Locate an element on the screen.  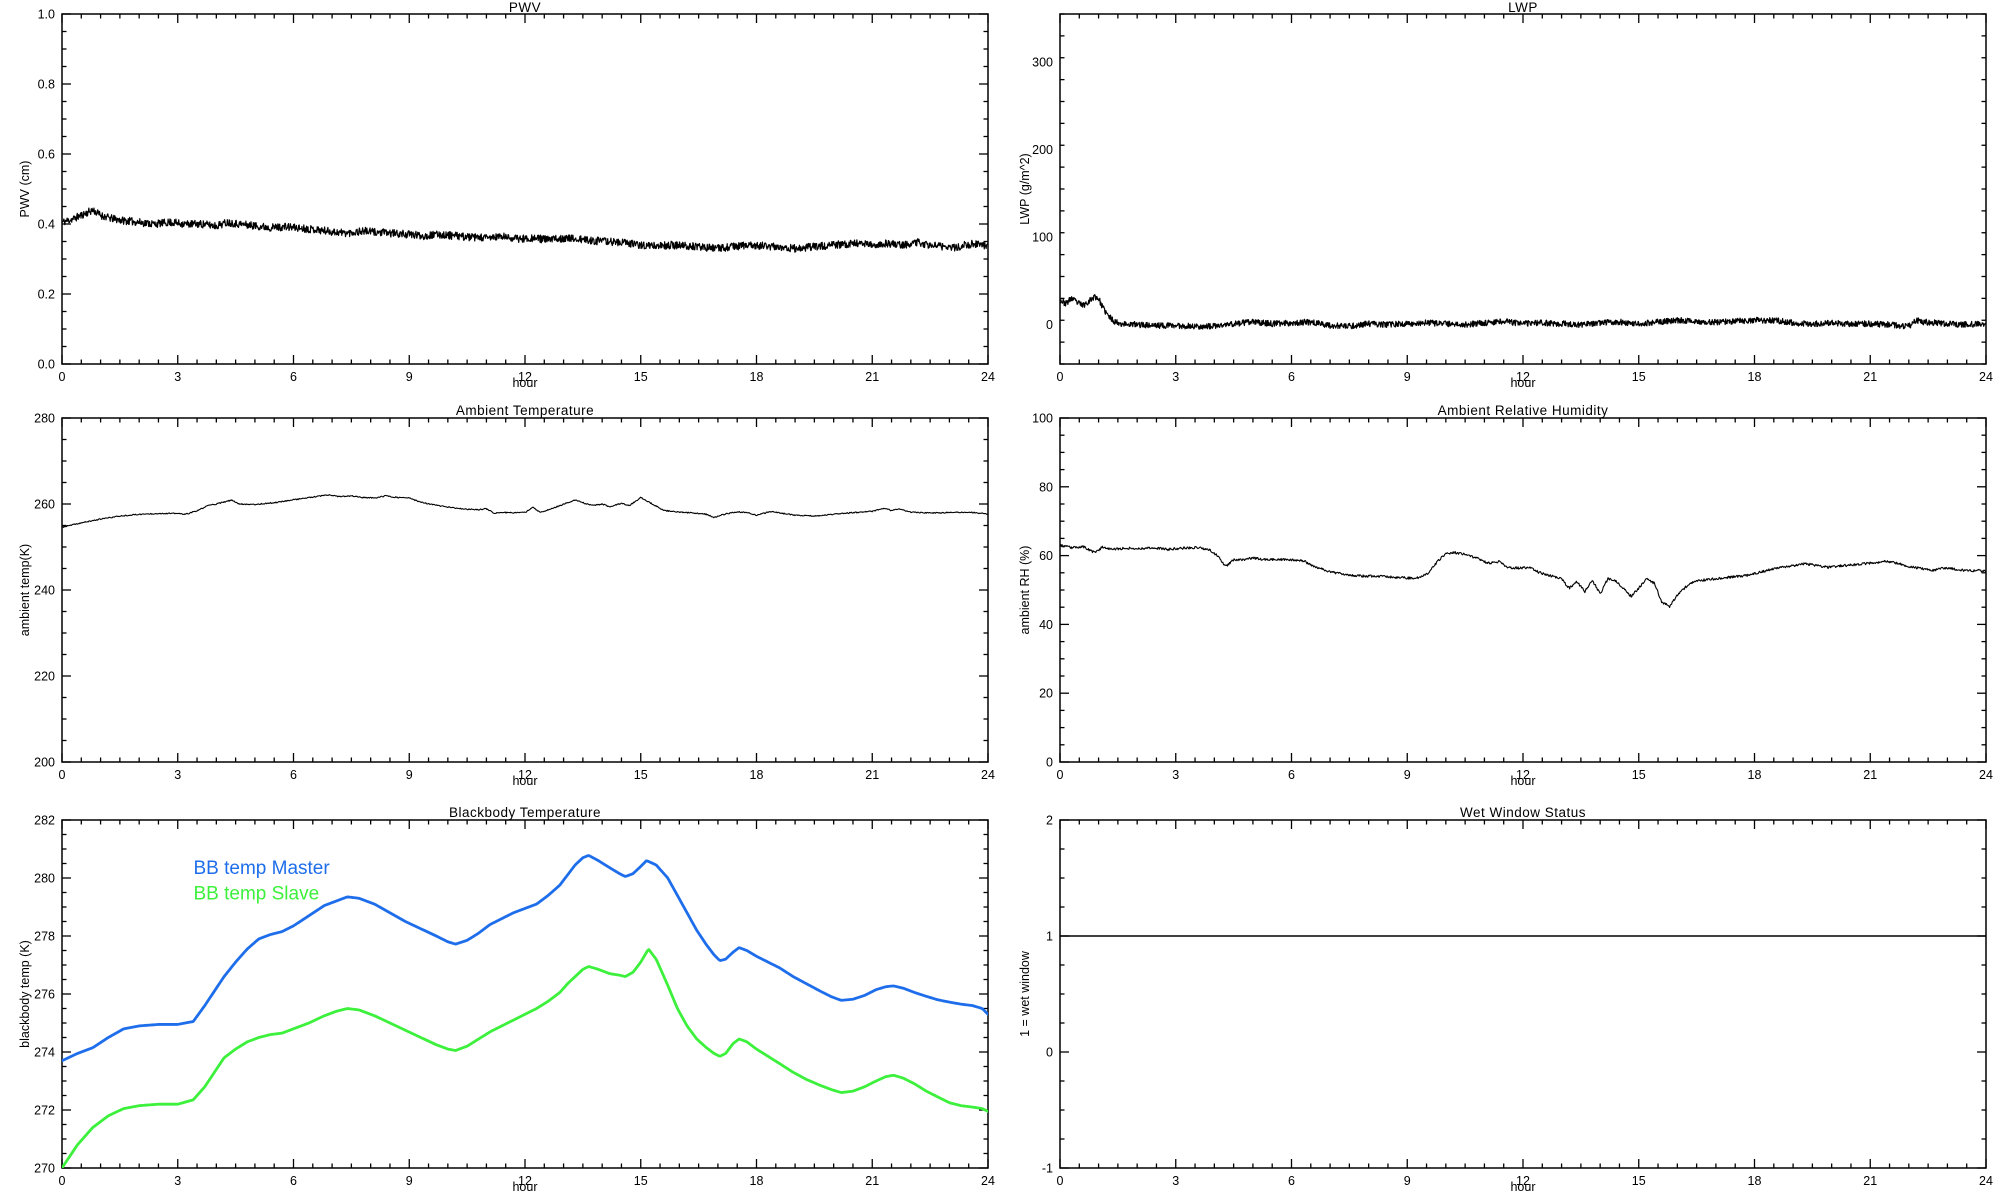
y-tick-label: 280 is located at coordinates (44, 879).